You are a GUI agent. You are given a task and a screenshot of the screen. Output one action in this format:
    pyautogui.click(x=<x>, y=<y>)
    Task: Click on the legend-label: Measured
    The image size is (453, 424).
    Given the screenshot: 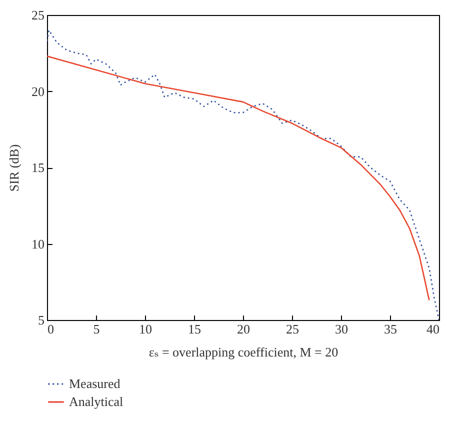 What is the action you would take?
    pyautogui.click(x=95, y=383)
    